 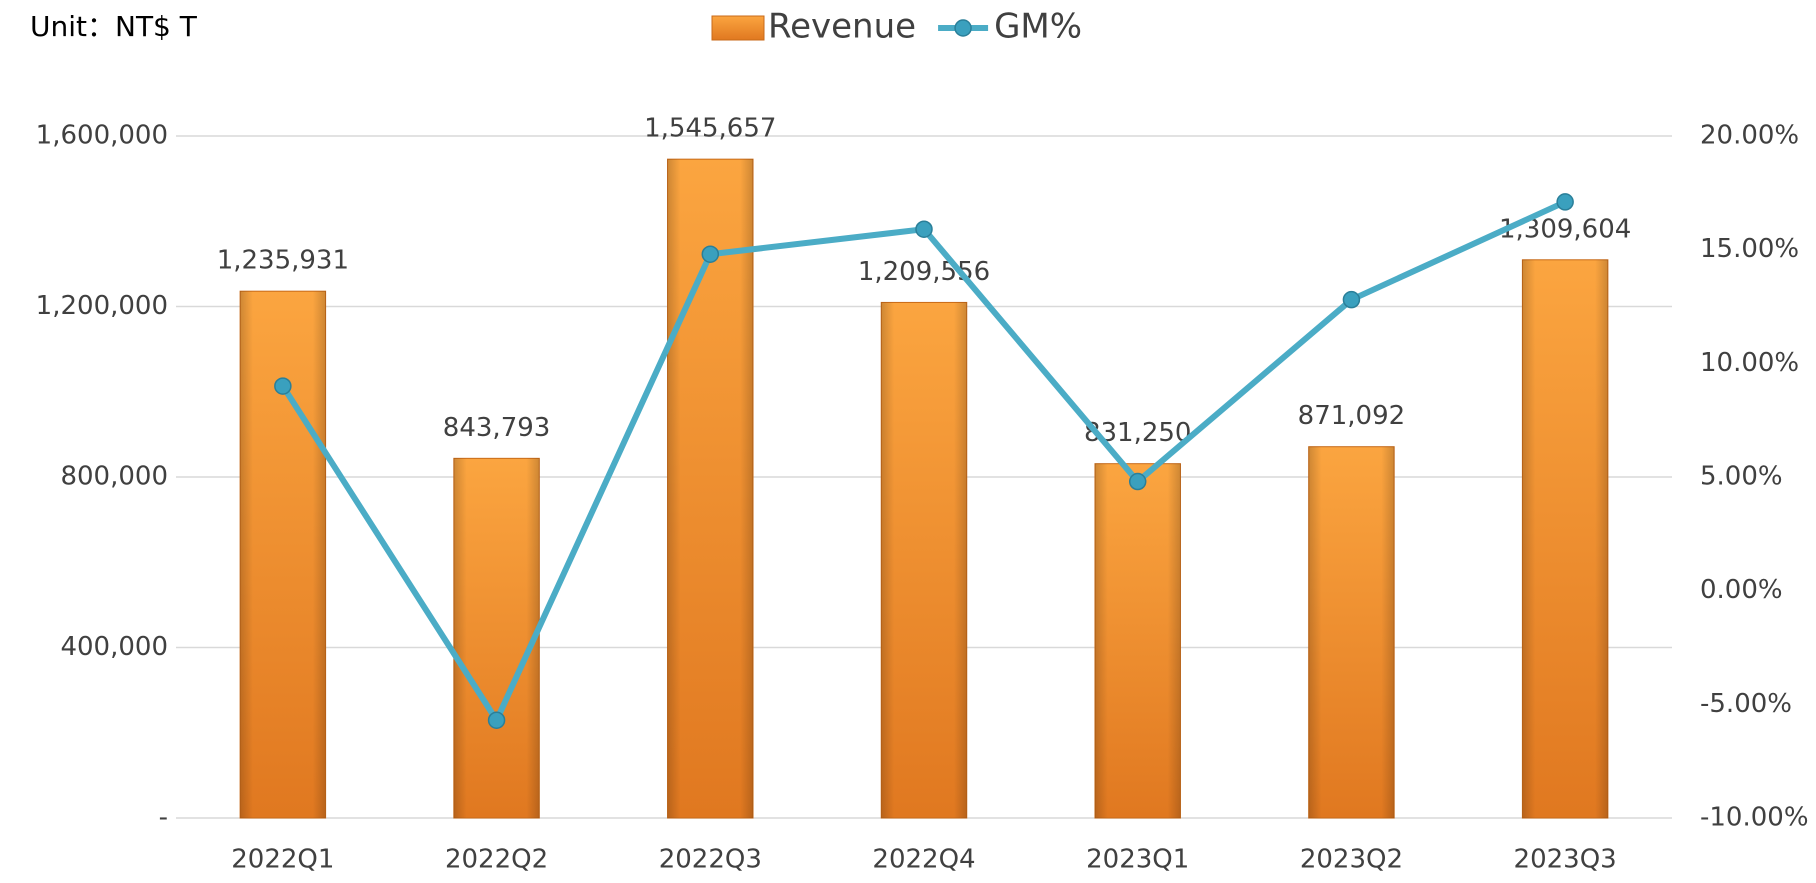 I want to click on data-label: 1,545,657, so click(x=710, y=129).